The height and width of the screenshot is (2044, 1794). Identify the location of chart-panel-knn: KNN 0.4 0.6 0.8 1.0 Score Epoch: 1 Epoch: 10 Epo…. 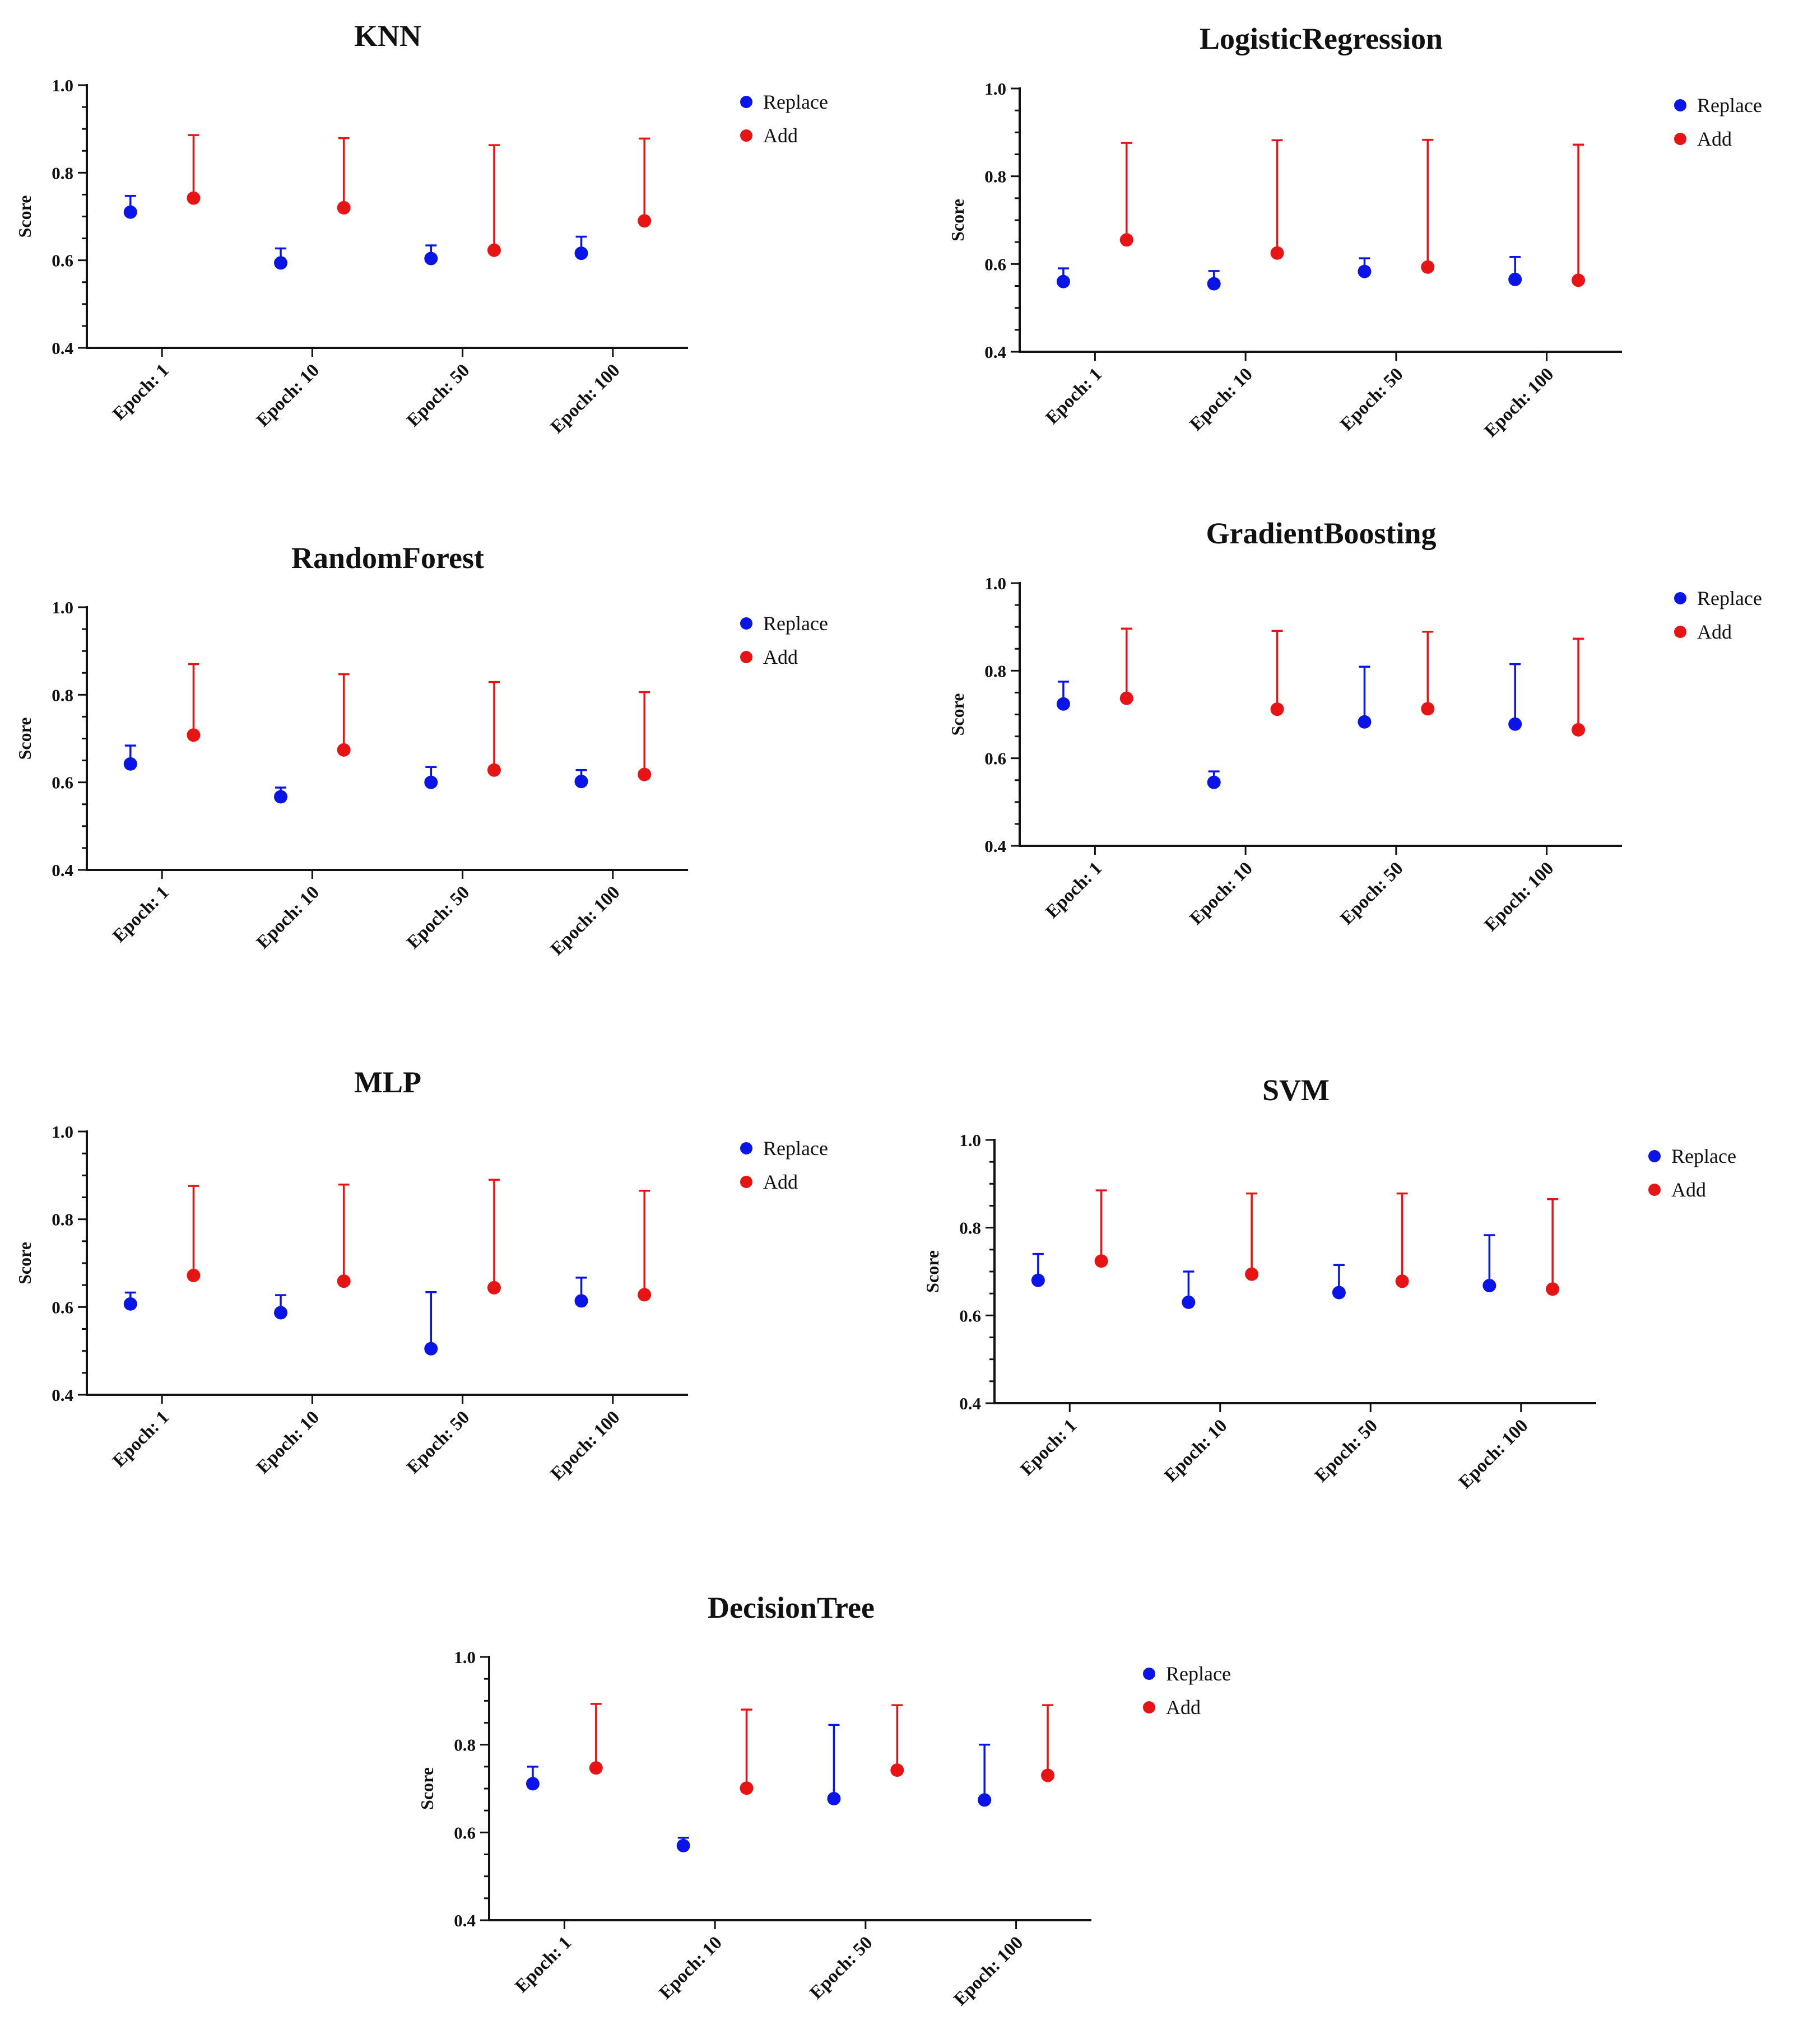
(421, 228).